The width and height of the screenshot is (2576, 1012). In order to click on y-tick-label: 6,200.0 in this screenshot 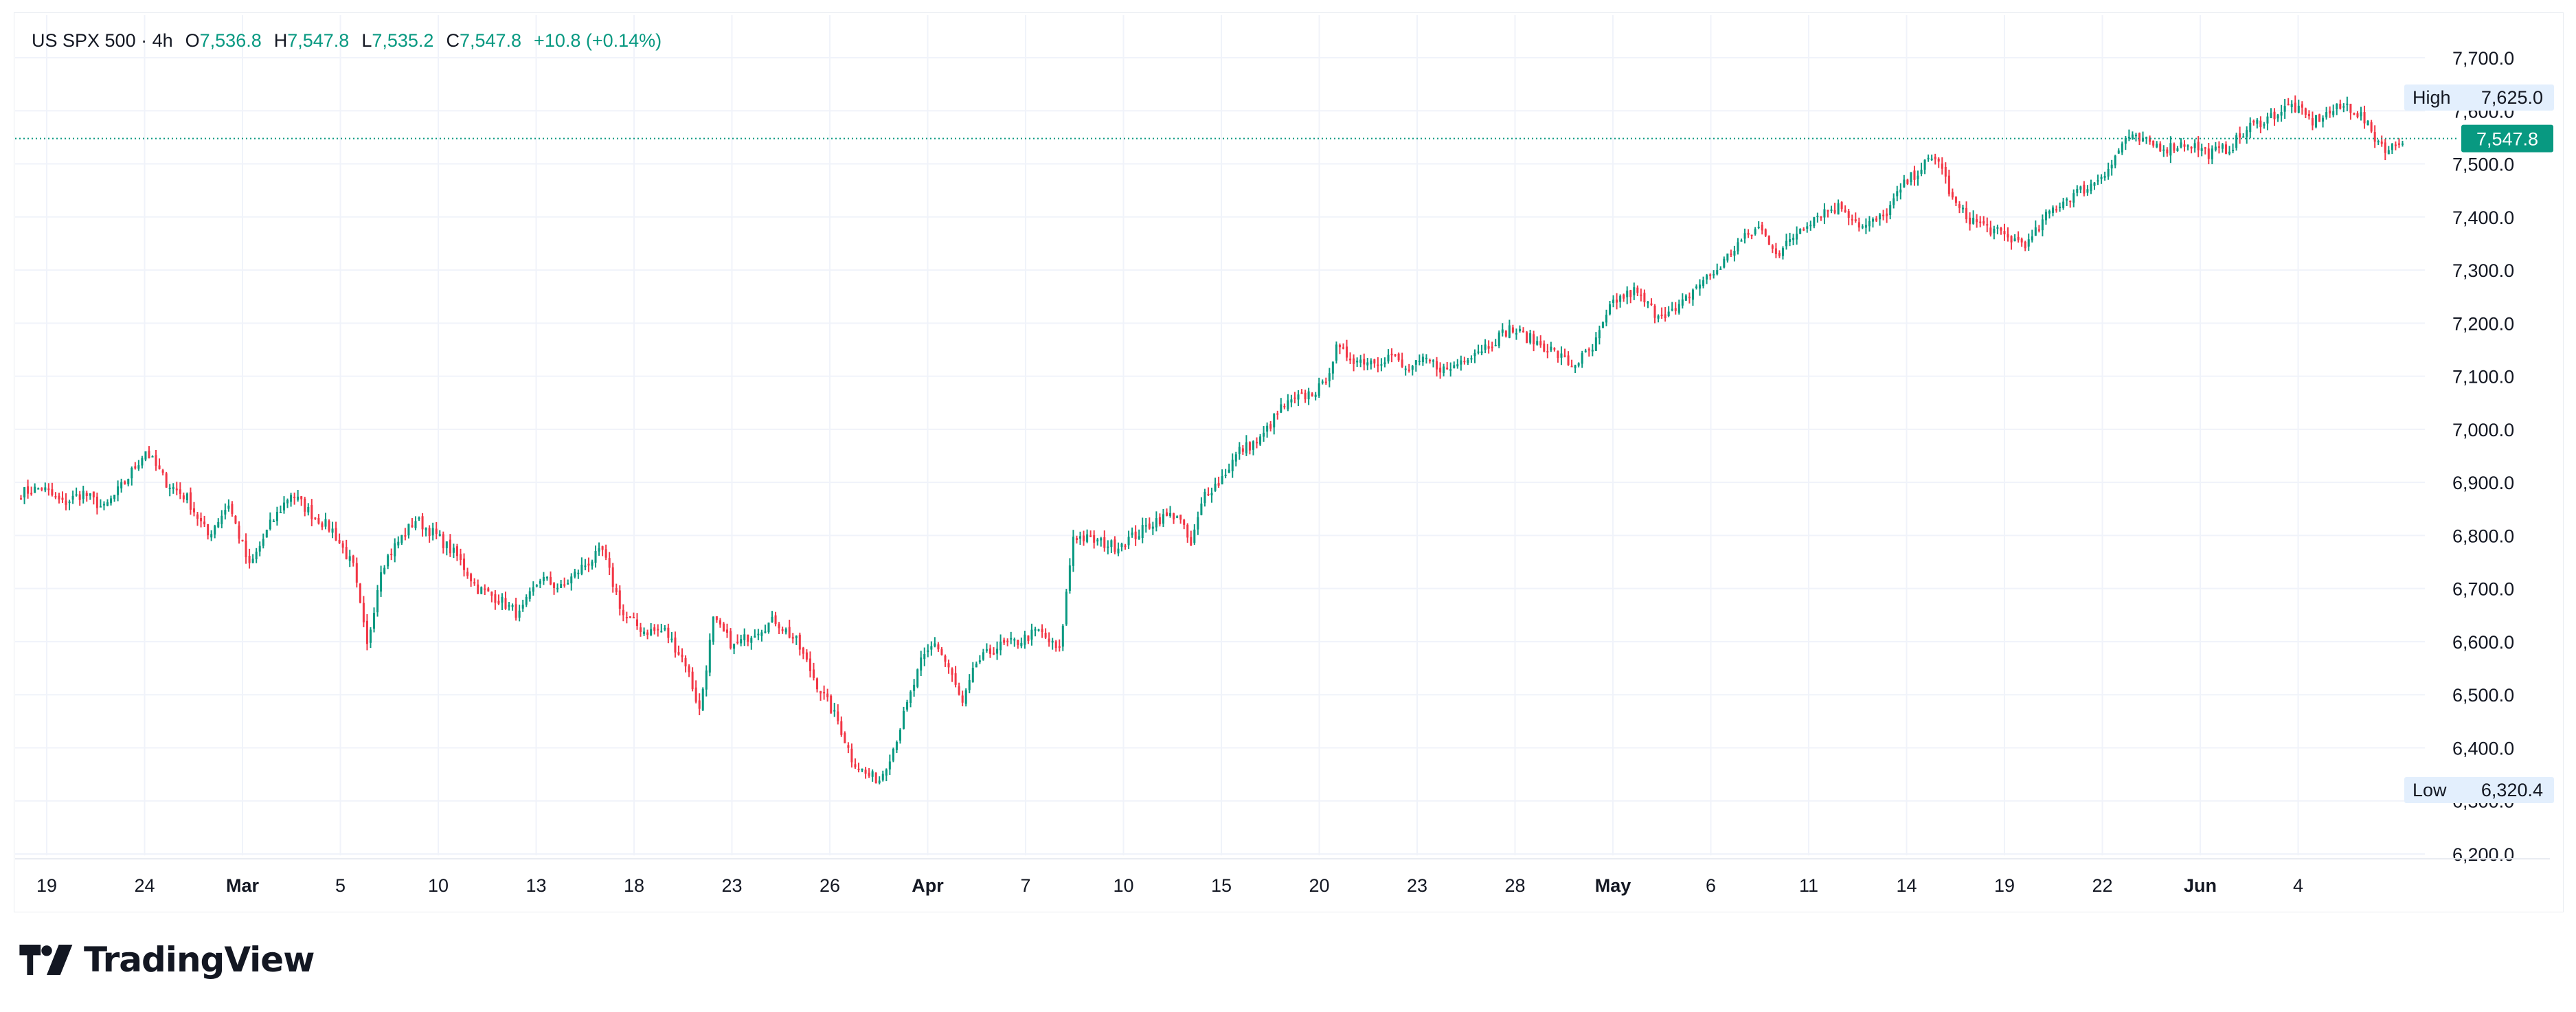, I will do `click(2483, 854)`.